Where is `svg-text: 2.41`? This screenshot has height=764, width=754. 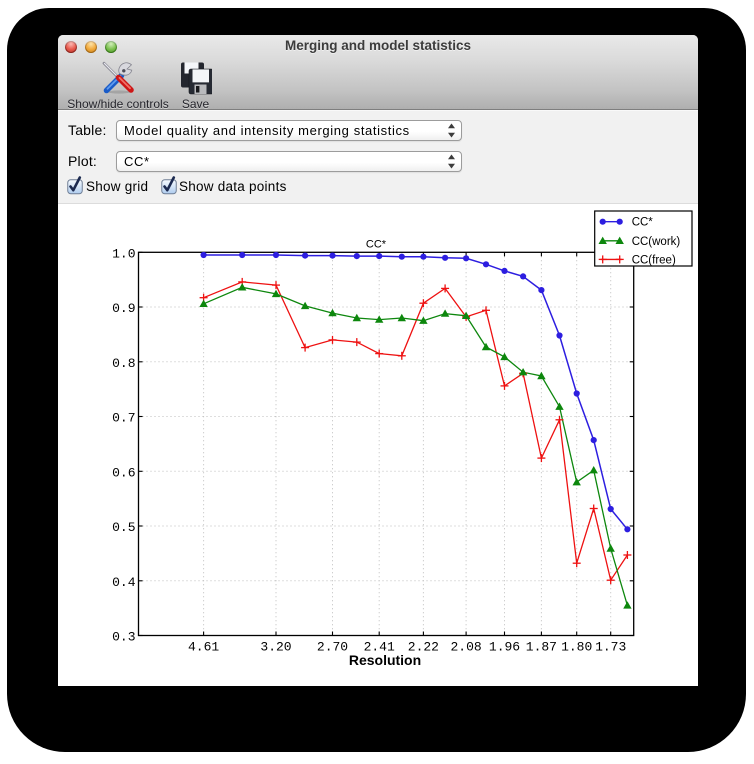
svg-text: 2.41 is located at coordinates (379, 647).